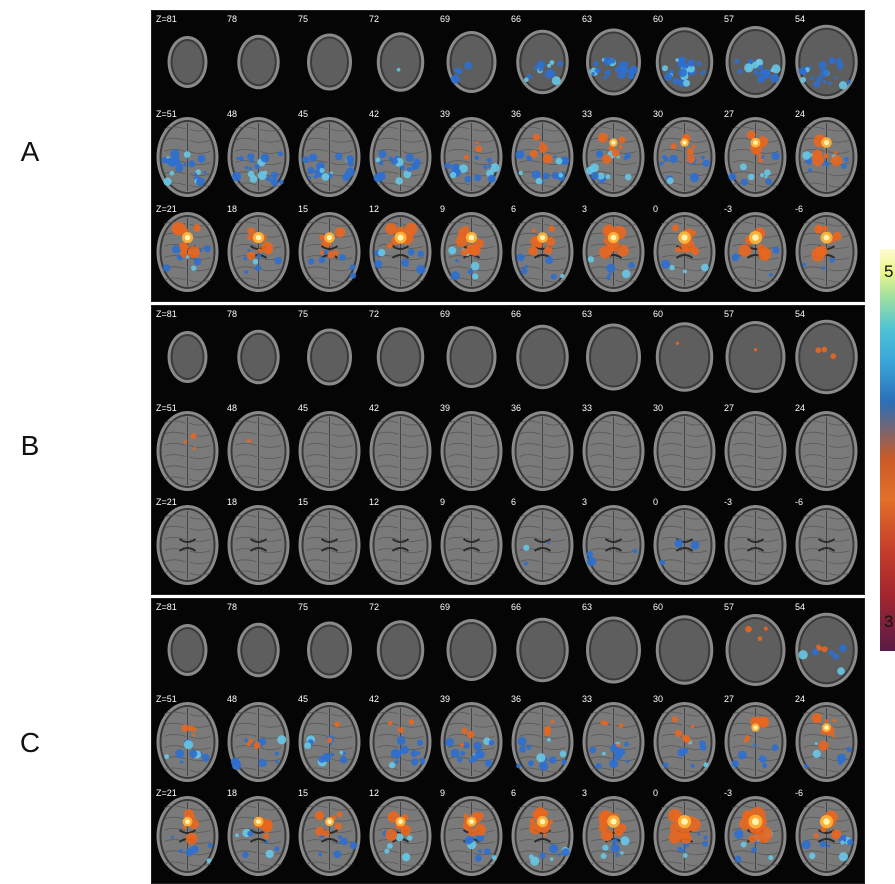 Image resolution: width=895 pixels, height=884 pixels. Describe the element at coordinates (542, 649) in the screenshot. I see `brain-slice: 66` at that location.